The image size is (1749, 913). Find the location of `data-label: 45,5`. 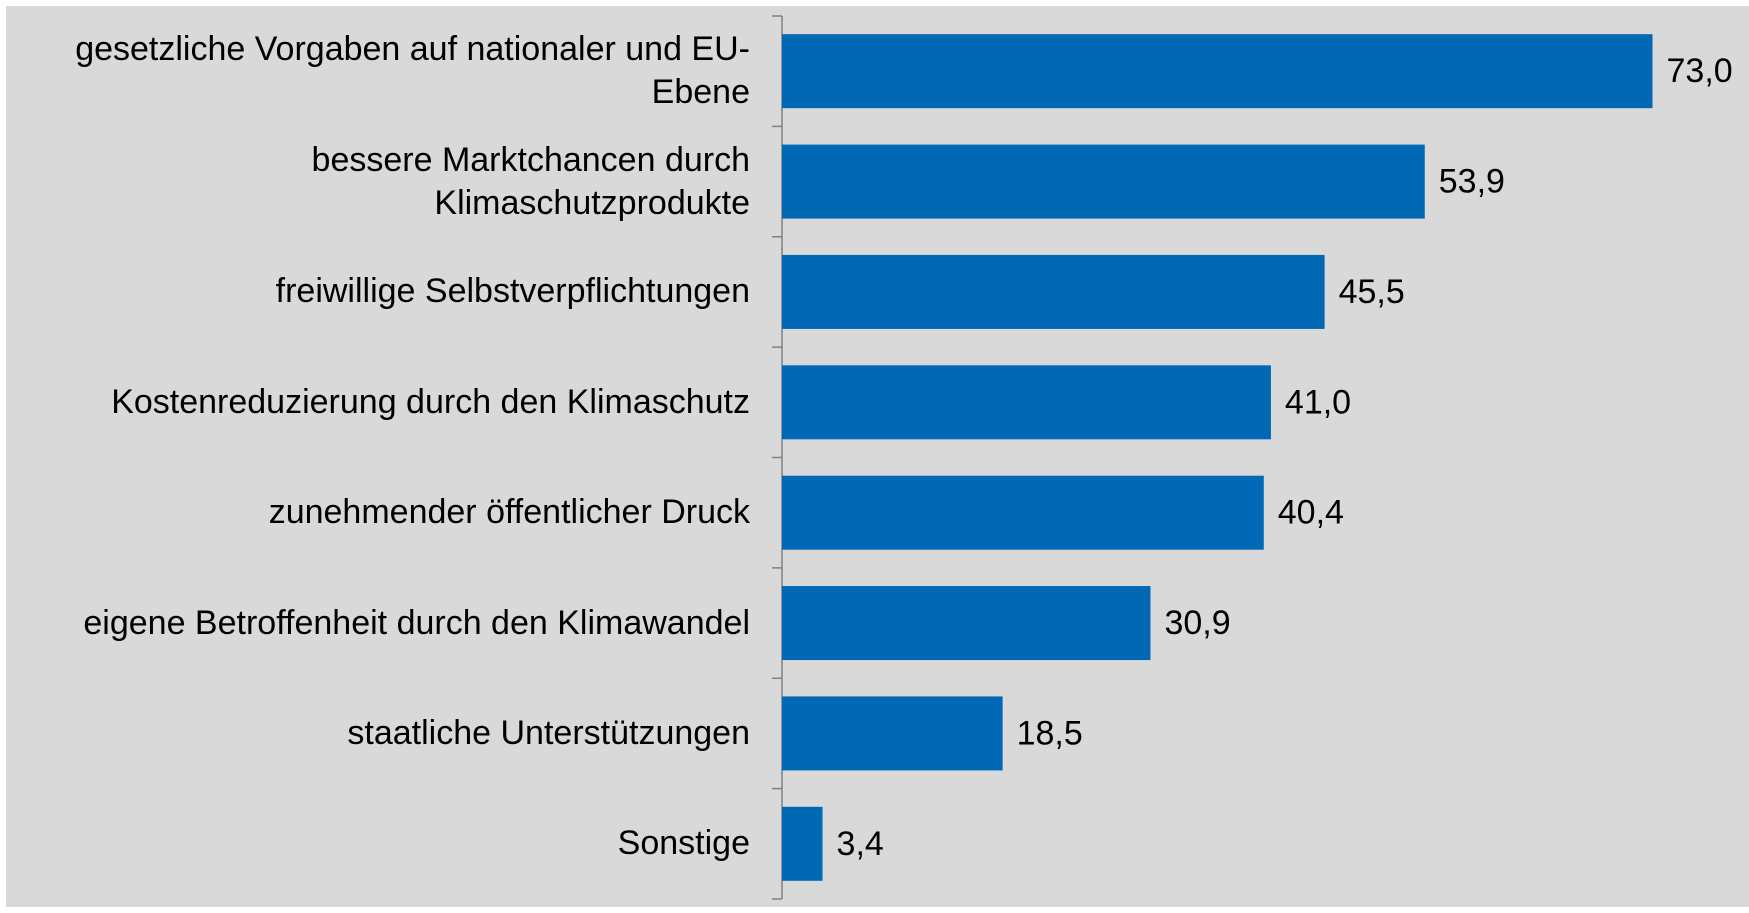

data-label: 45,5 is located at coordinates (1372, 292).